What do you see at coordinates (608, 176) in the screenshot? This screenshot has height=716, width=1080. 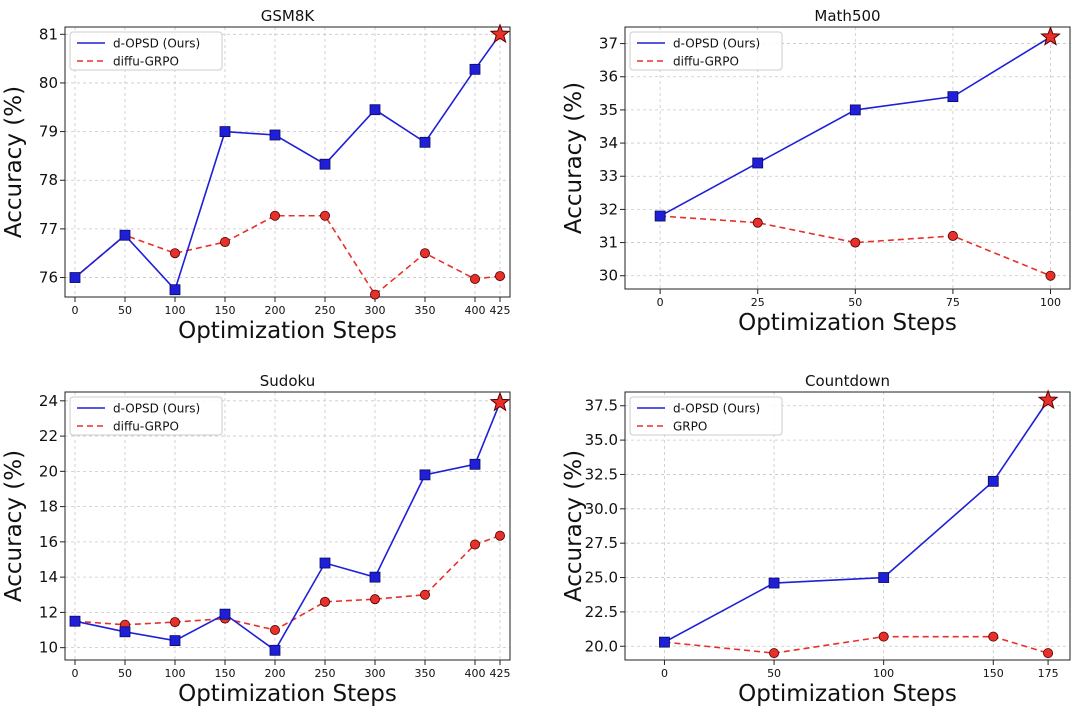 I see `y-tick-label: 33` at bounding box center [608, 176].